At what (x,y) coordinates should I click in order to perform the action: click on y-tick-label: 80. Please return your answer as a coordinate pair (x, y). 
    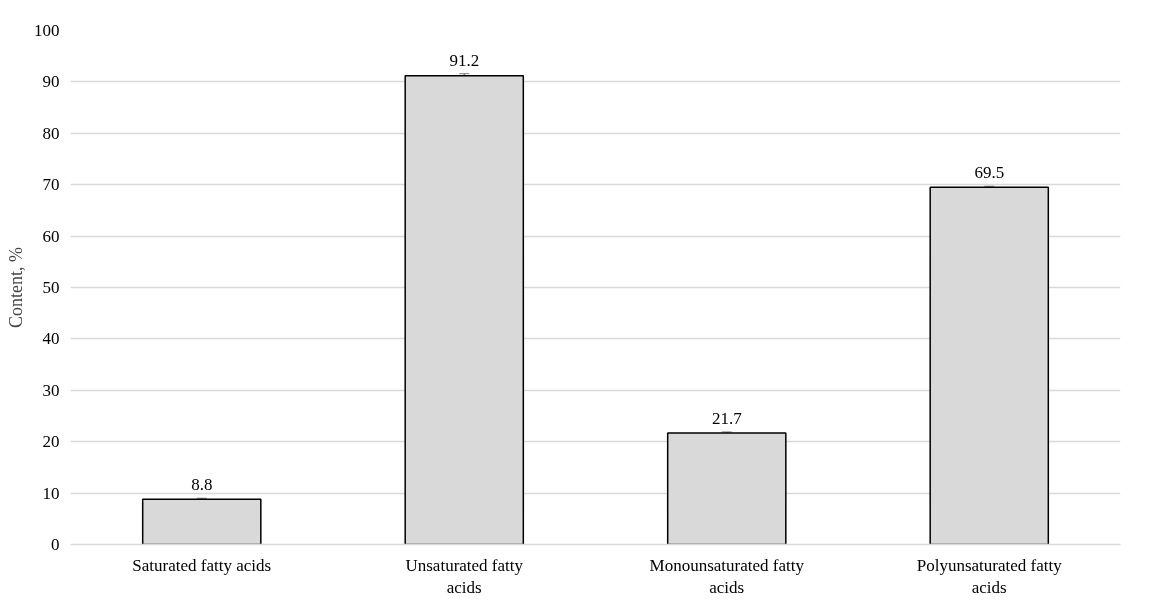
    Looking at the image, I should click on (51, 133).